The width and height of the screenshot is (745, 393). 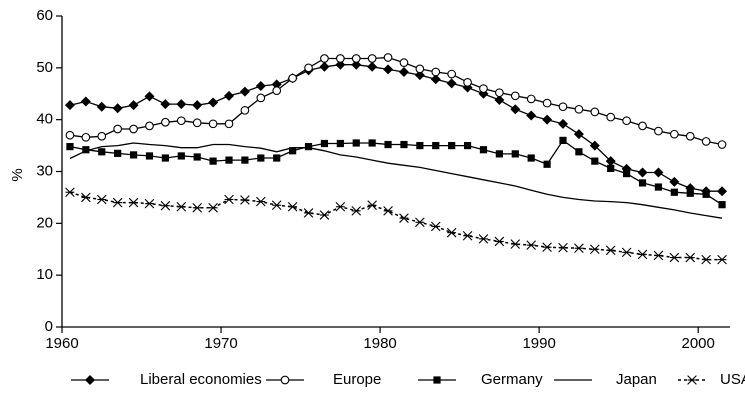 I want to click on y-axis: 0 10 20 30 40 50 60, so click(x=49, y=171).